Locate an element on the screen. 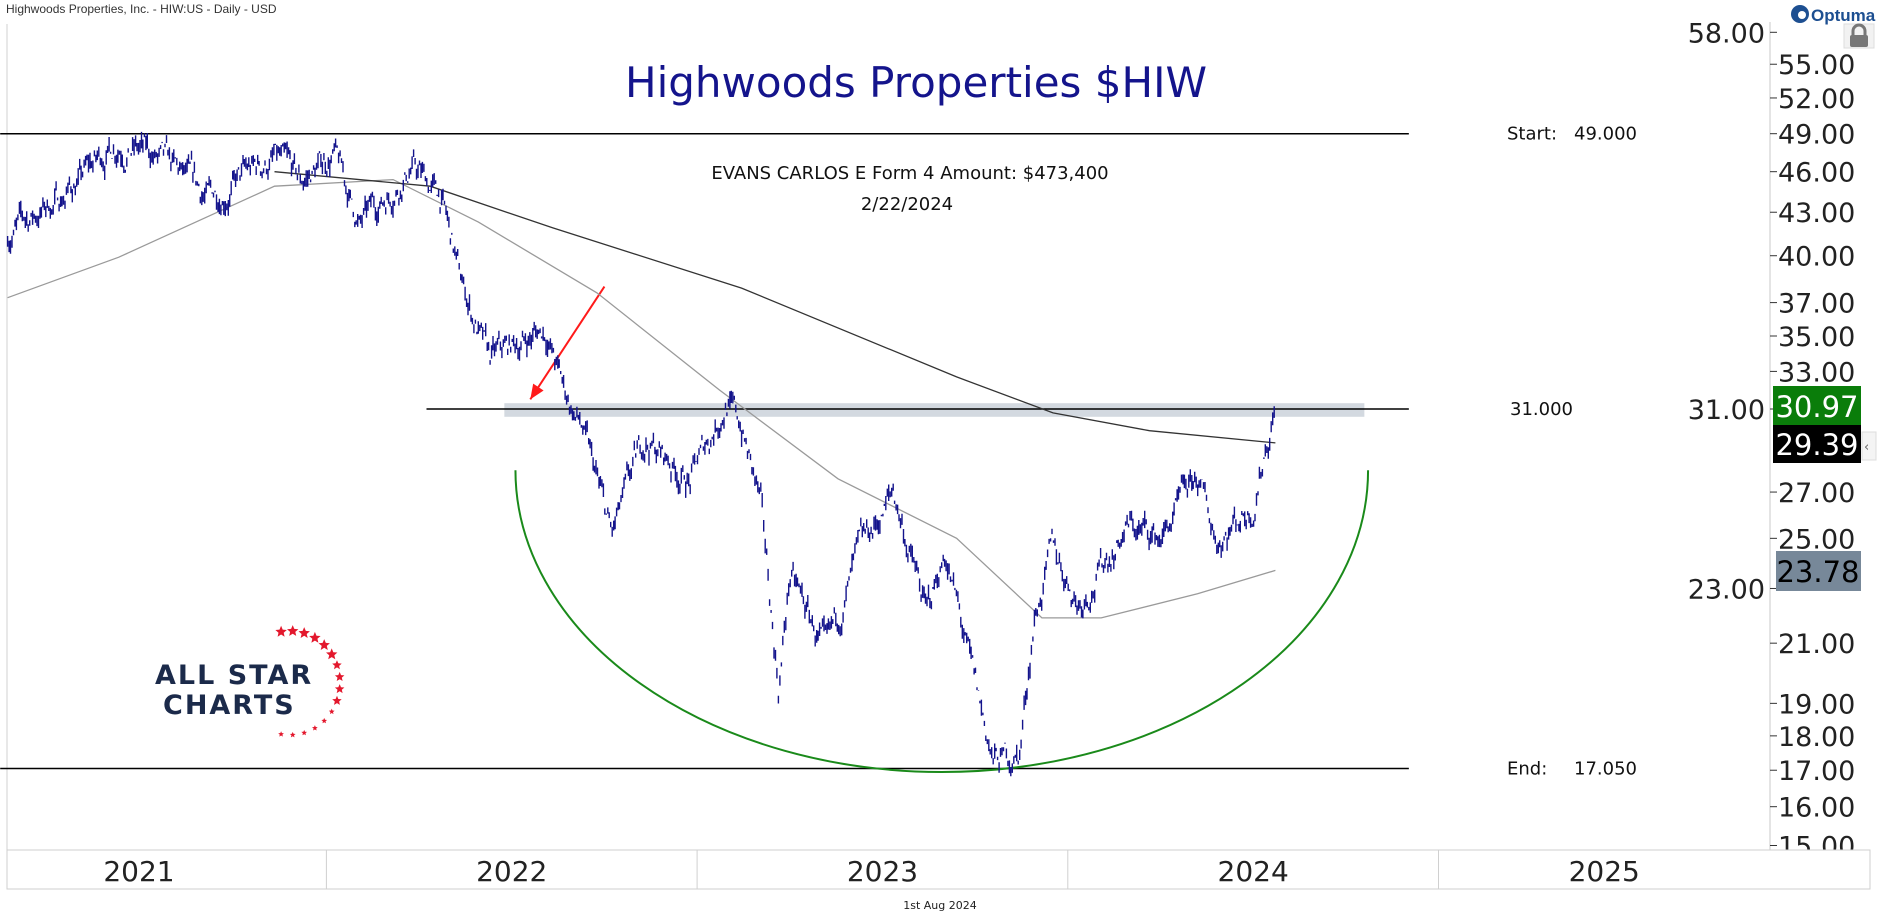  svg-text: 23.78 is located at coordinates (1817, 572).